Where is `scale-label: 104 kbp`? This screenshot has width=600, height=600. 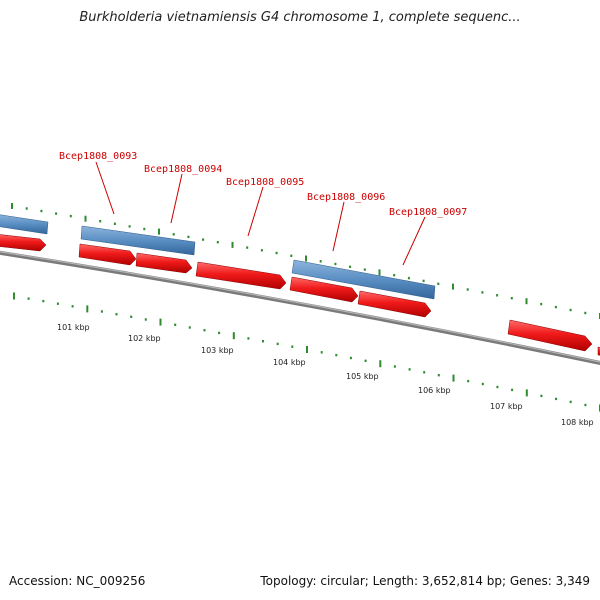
scale-label: 104 kbp is located at coordinates (289, 362).